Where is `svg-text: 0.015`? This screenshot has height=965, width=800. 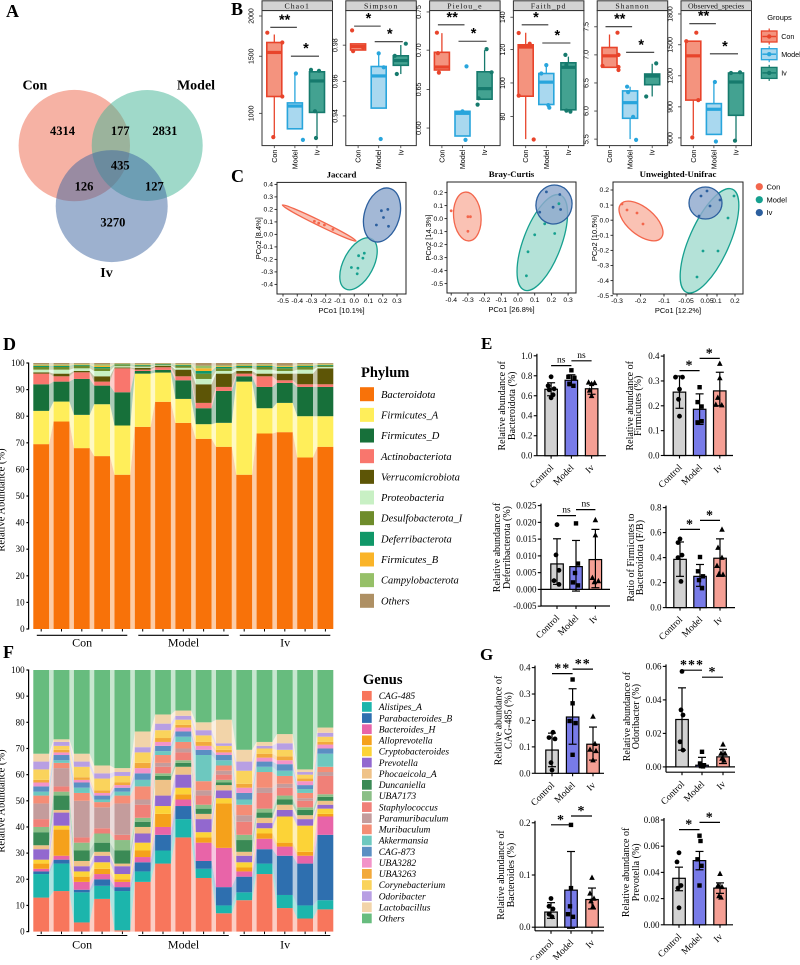
svg-text: 0.015 is located at coordinates (526, 539).